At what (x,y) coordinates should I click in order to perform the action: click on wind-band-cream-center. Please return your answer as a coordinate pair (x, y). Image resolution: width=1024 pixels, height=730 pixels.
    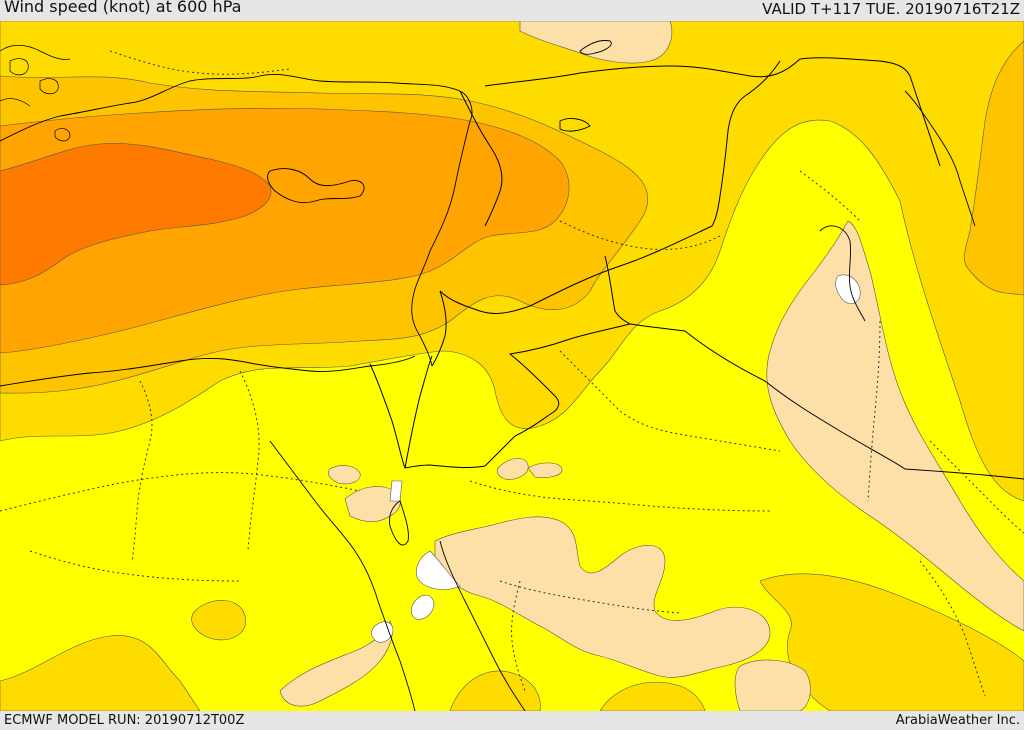
    Looking at the image, I should click on (602, 597).